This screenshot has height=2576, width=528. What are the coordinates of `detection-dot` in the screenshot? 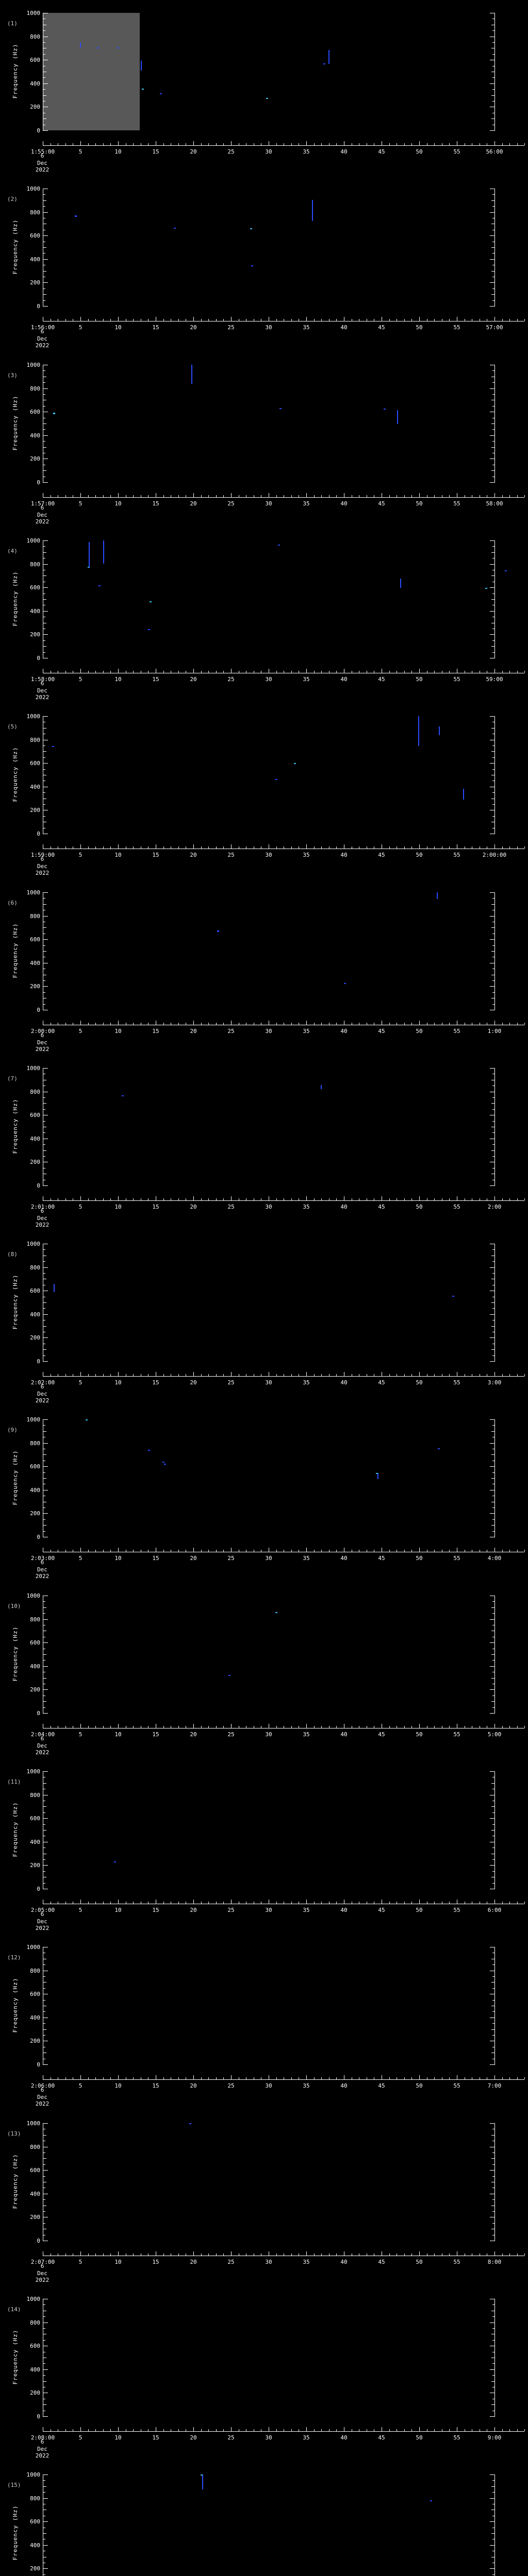 It's located at (165, 1464).